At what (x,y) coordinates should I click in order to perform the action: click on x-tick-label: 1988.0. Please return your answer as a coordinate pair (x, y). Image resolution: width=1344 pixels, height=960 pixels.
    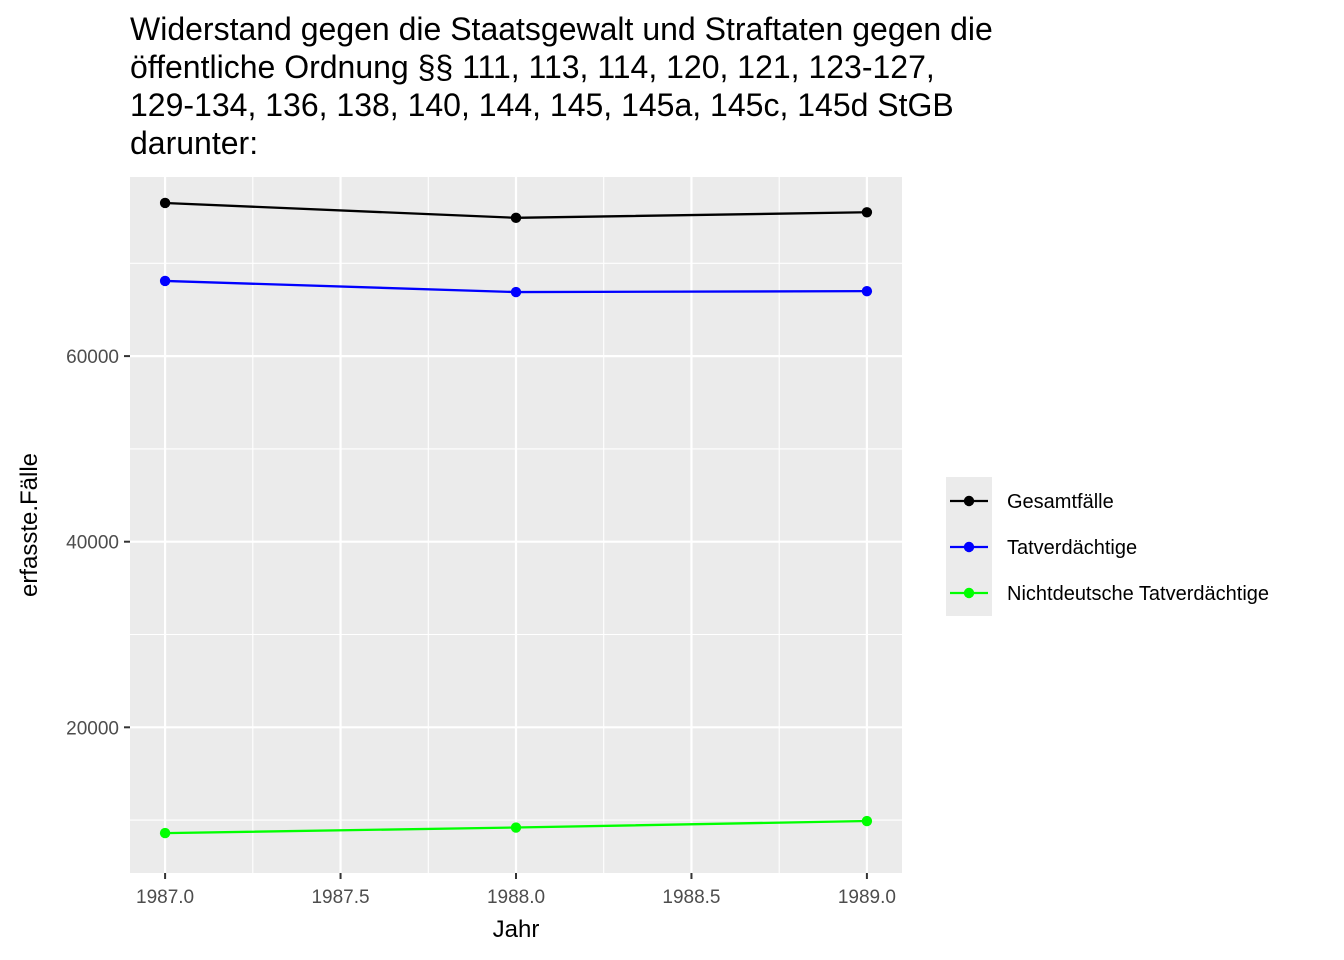
    Looking at the image, I should click on (516, 897).